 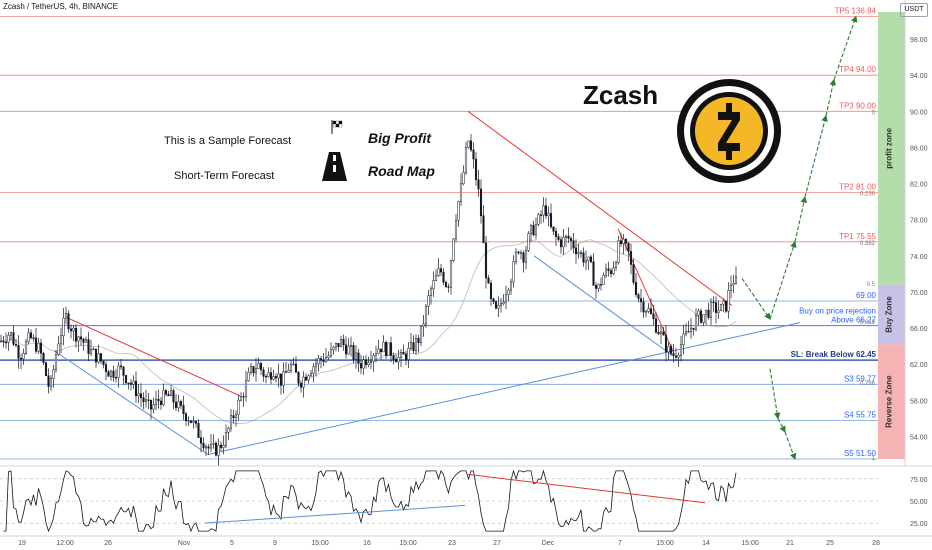 What do you see at coordinates (914, 10) in the screenshot?
I see `unit-badge: USDT` at bounding box center [914, 10].